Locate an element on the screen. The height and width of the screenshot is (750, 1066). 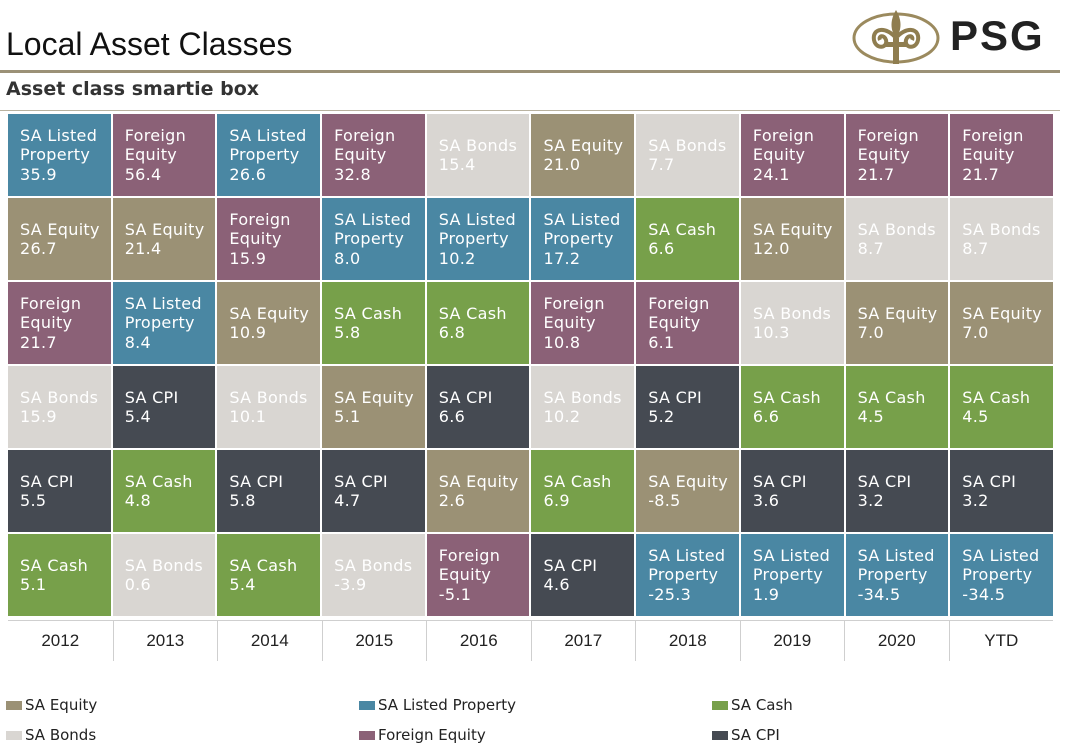
year-label: 2014 is located at coordinates (269, 641).